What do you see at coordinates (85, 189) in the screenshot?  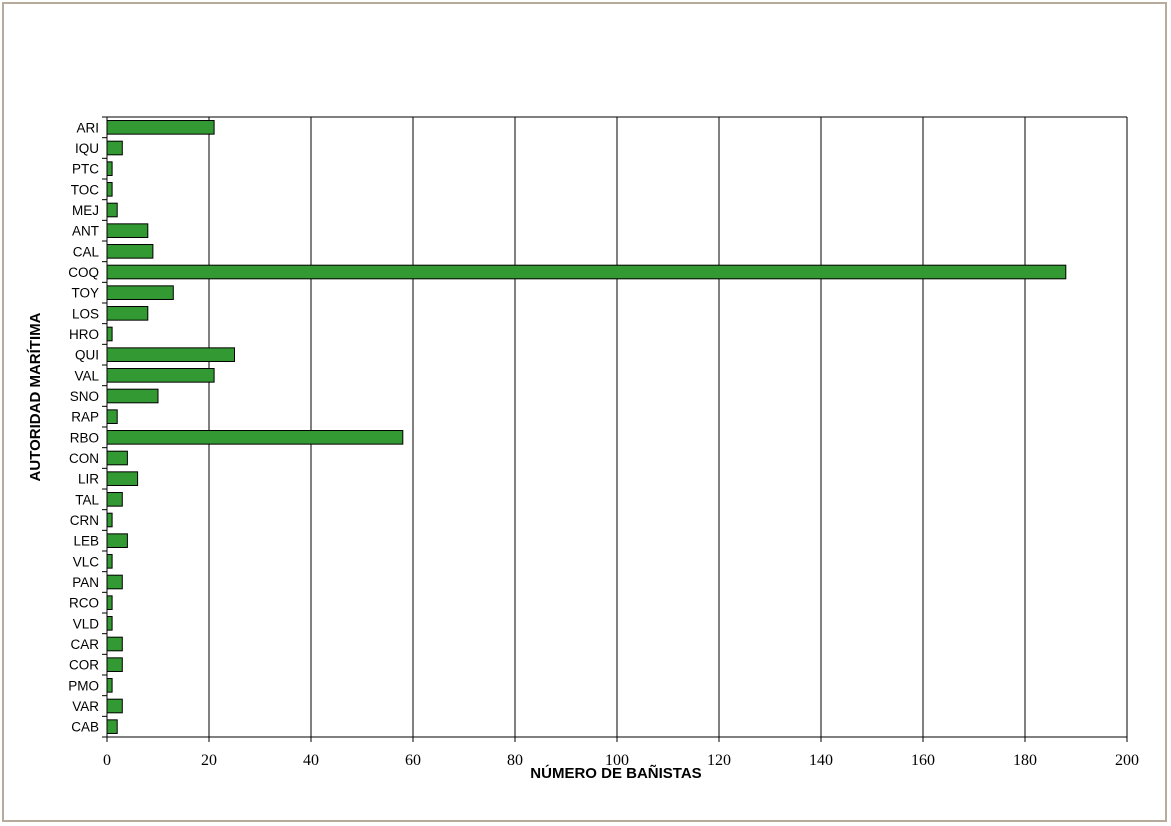 I see `category-label-toc: TOC` at bounding box center [85, 189].